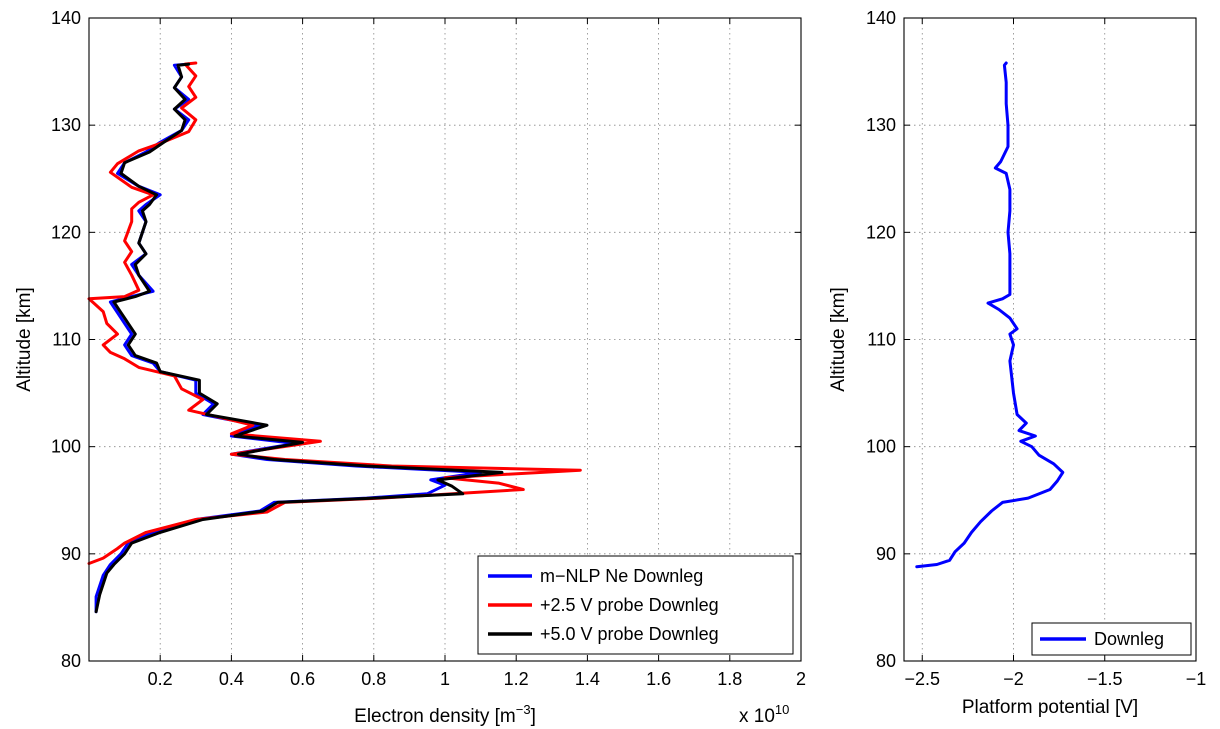 The height and width of the screenshot is (729, 1220). I want to click on right-x-tick-label: −2.5, so click(922, 679).